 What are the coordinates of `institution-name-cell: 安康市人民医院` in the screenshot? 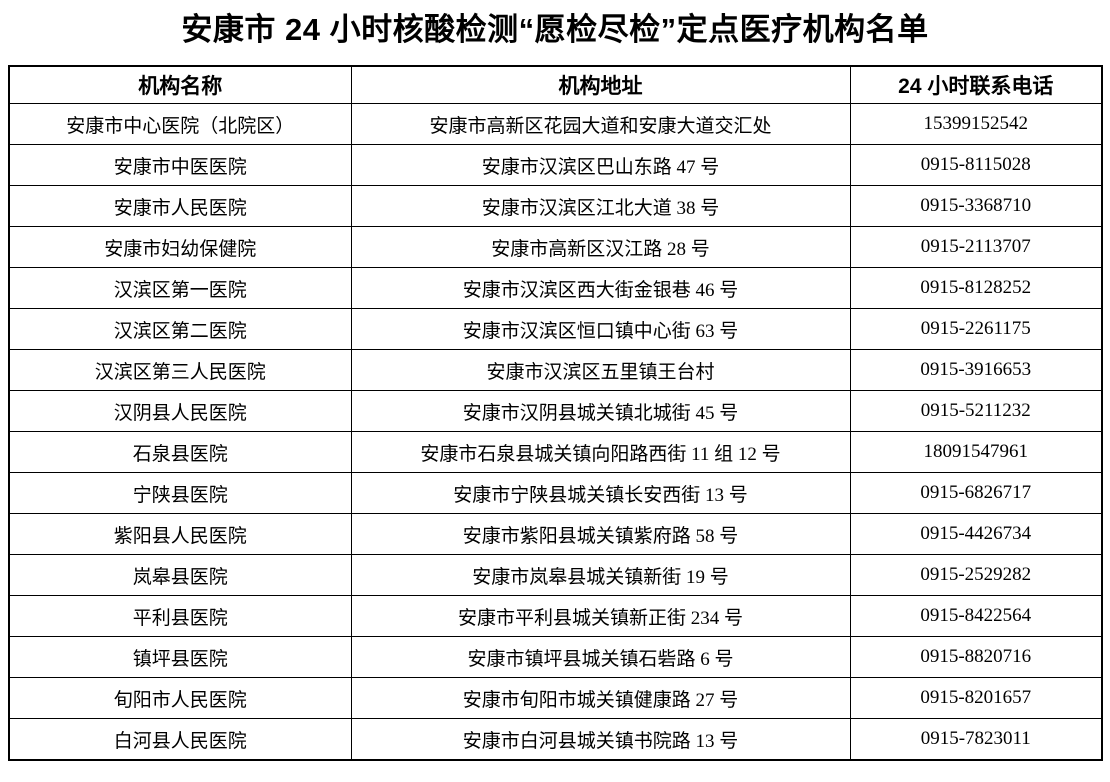 It's located at (180, 206).